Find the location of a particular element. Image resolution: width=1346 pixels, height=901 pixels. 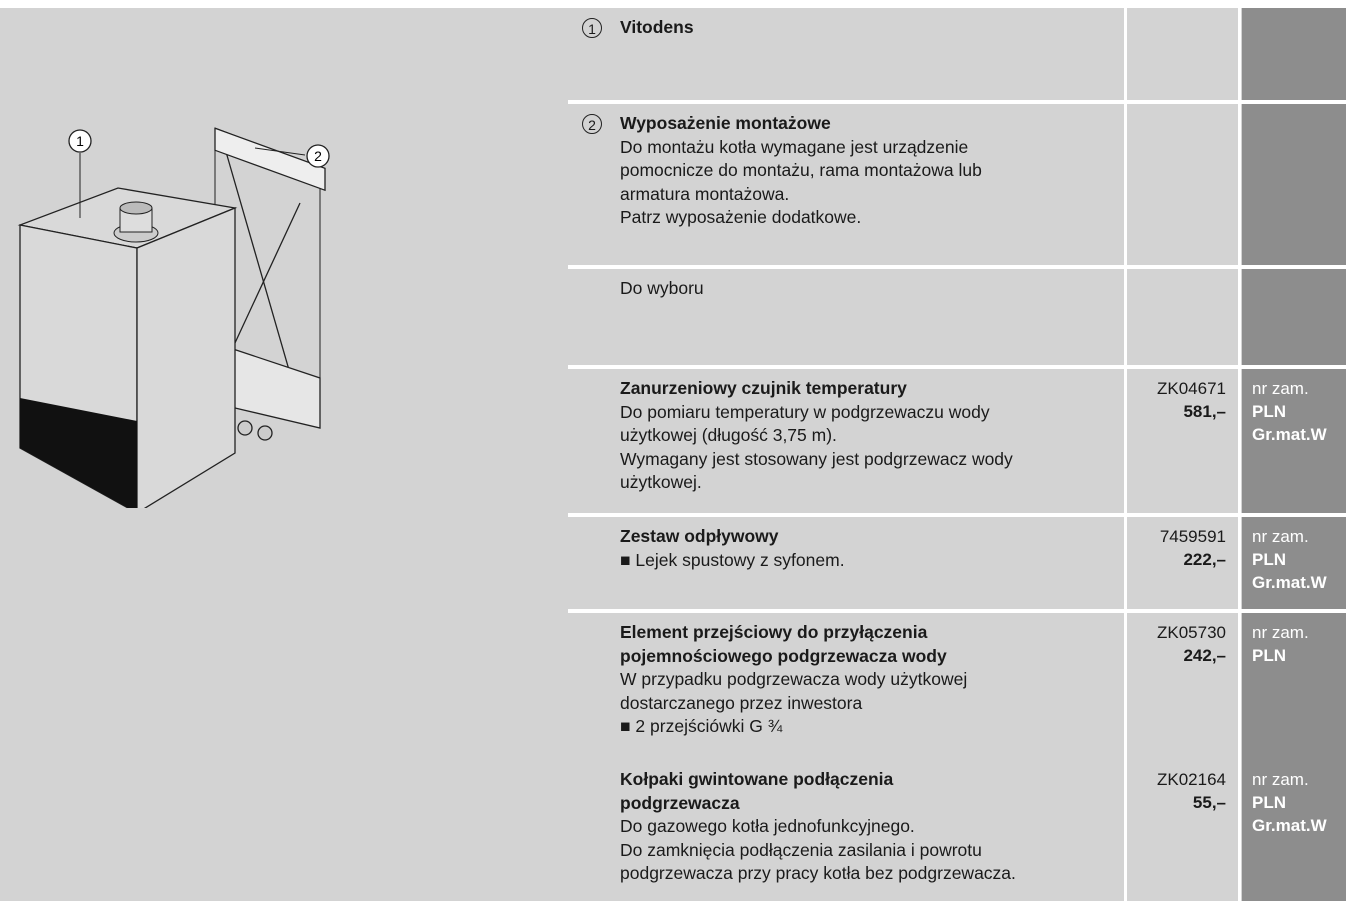

item-title: pojemnościowego podgrzewacza wody is located at coordinates (783, 655).